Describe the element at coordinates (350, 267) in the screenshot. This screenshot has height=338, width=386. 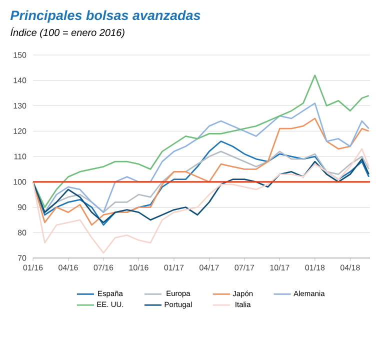
I see `x-tick-label: 04/18` at that location.